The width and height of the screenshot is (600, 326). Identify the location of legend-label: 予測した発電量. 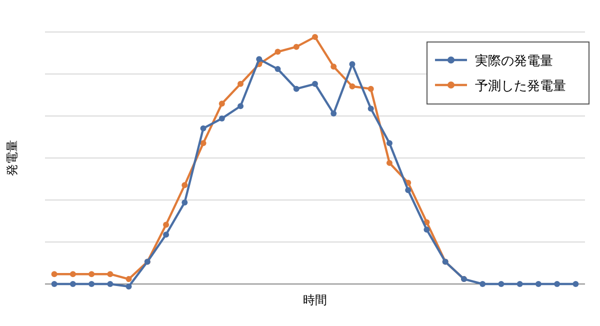
(520, 86).